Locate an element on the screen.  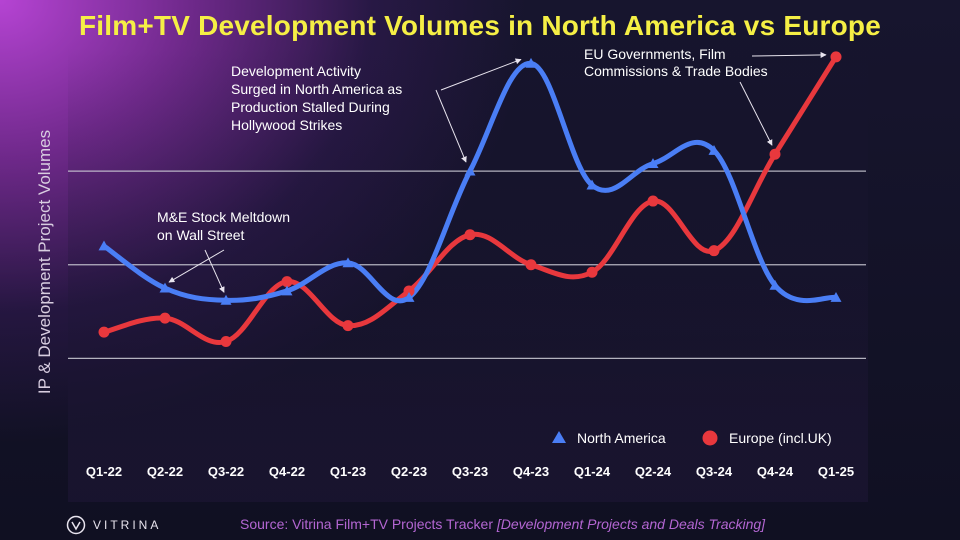
x-tick-label: Q1-24 is located at coordinates (592, 471).